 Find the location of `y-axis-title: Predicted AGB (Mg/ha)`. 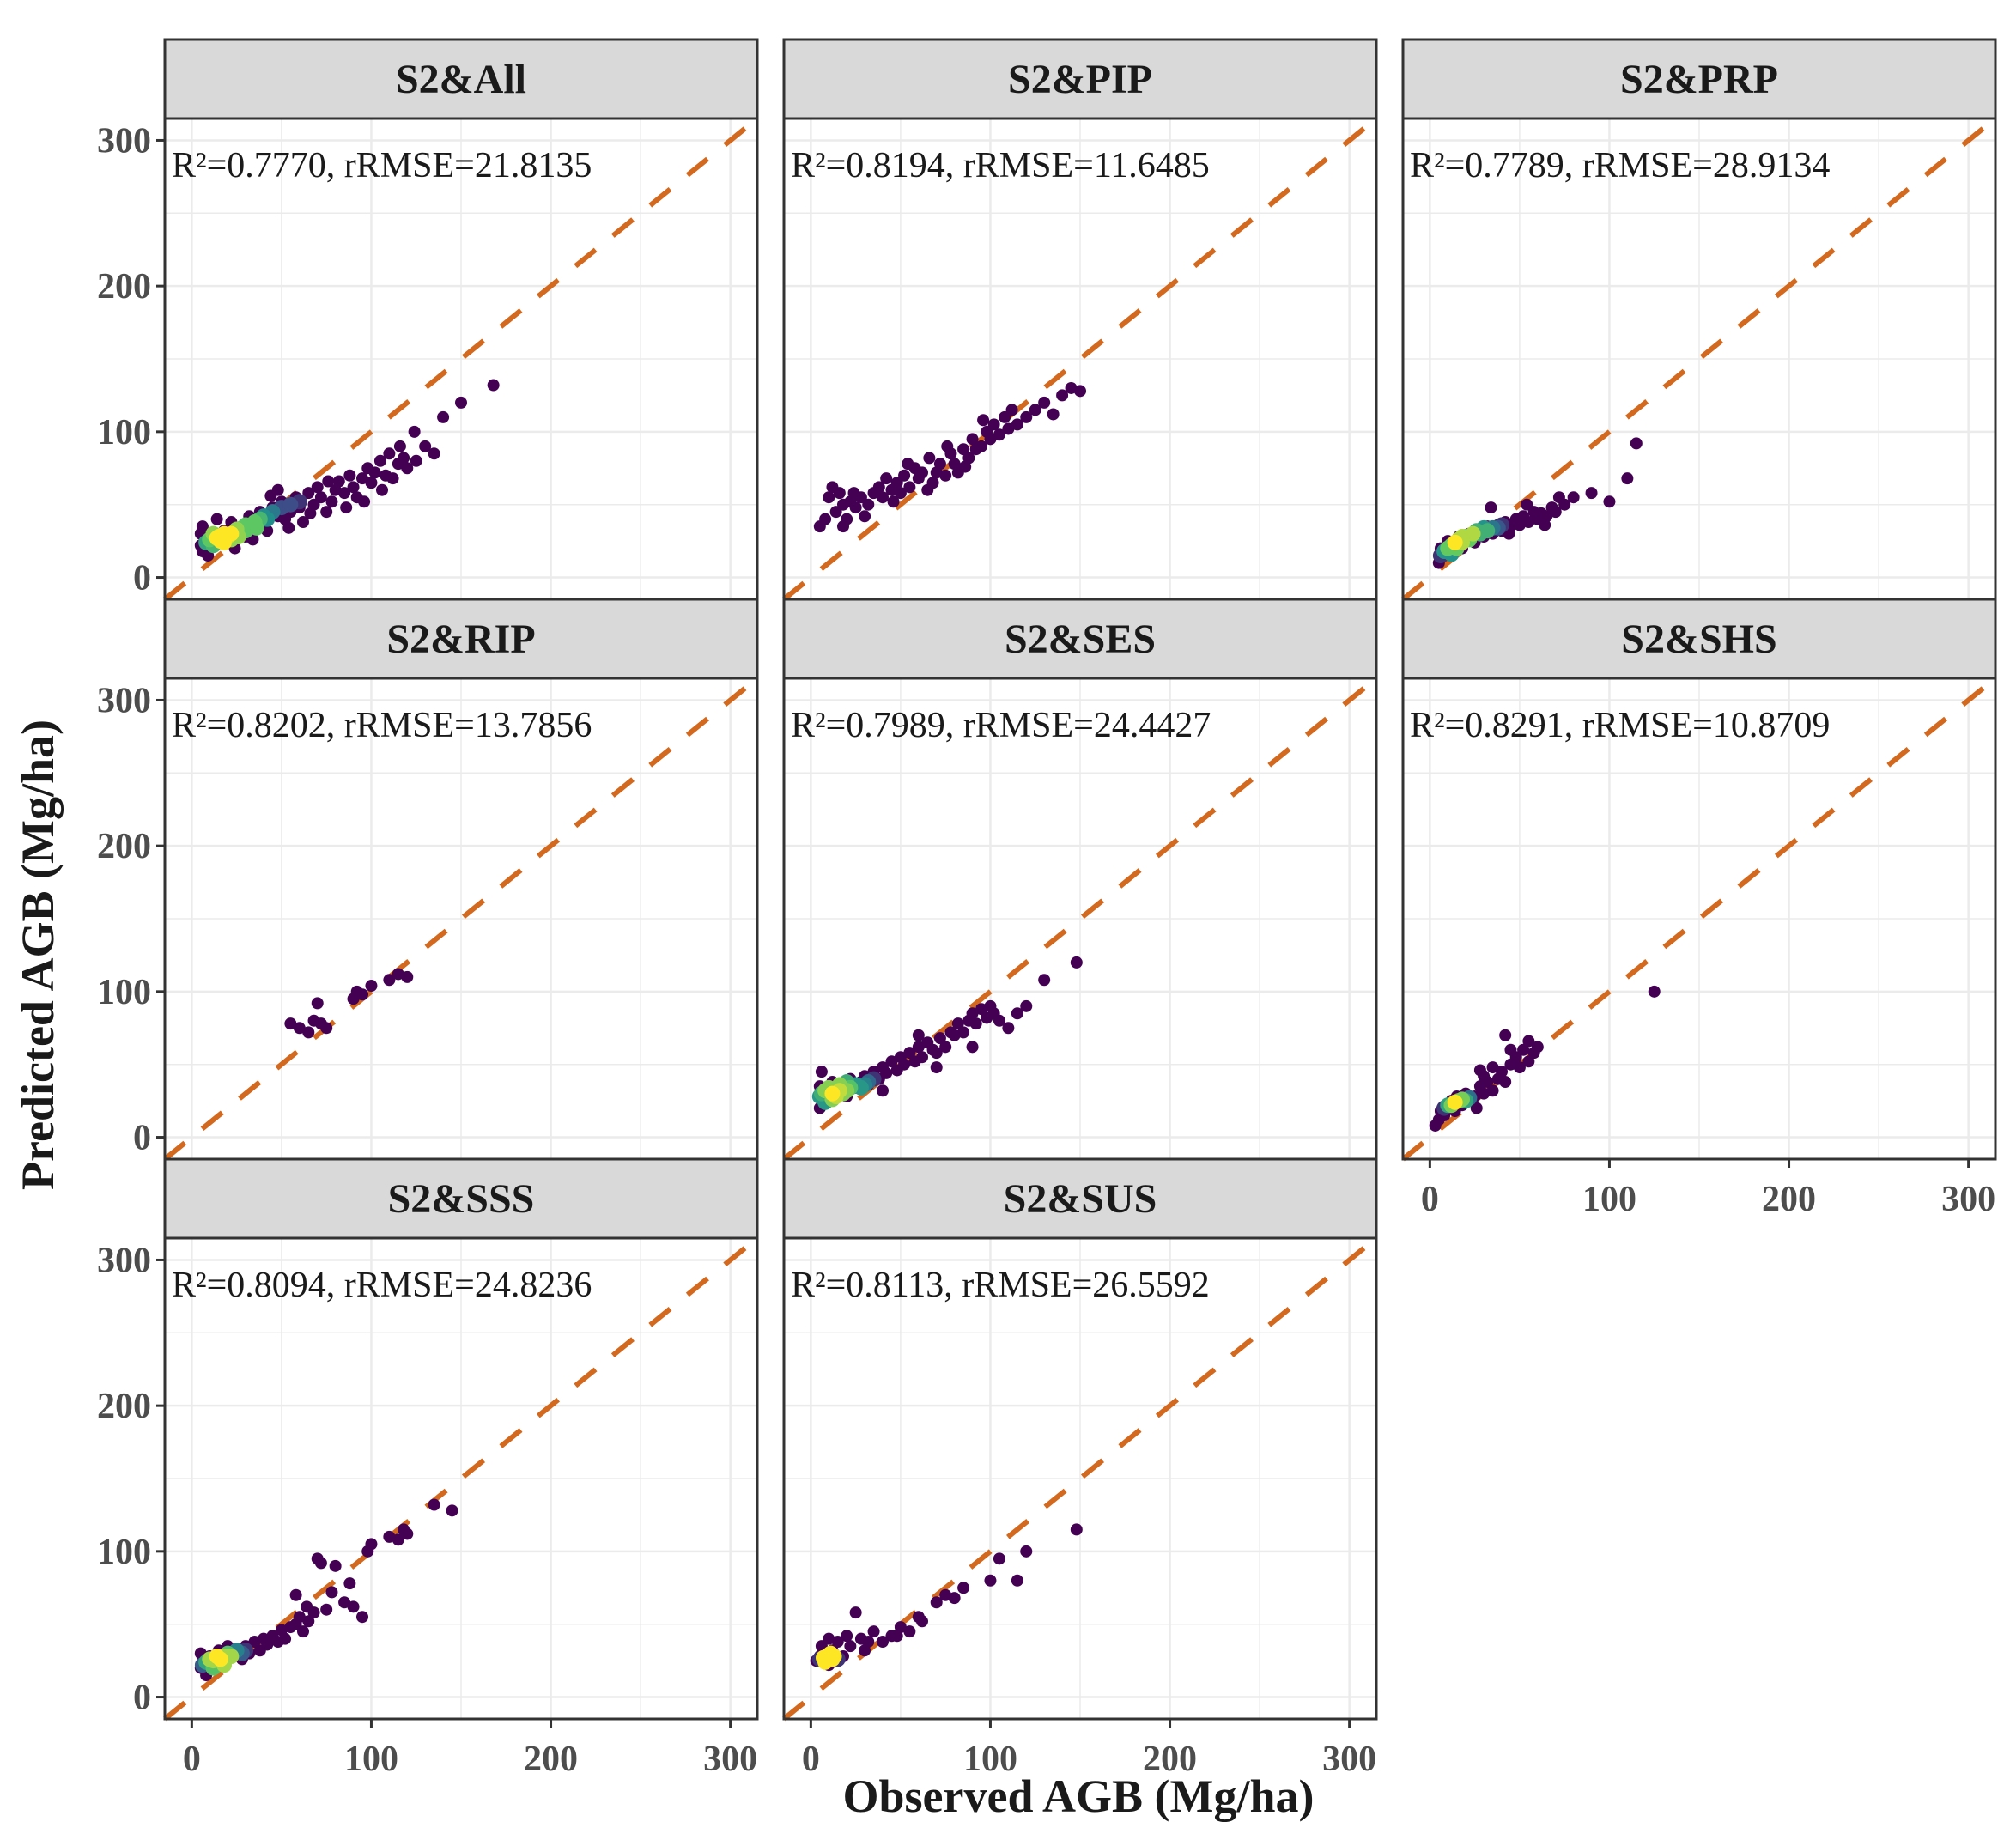

y-axis-title: Predicted AGB (Mg/ha) is located at coordinates (38, 955).